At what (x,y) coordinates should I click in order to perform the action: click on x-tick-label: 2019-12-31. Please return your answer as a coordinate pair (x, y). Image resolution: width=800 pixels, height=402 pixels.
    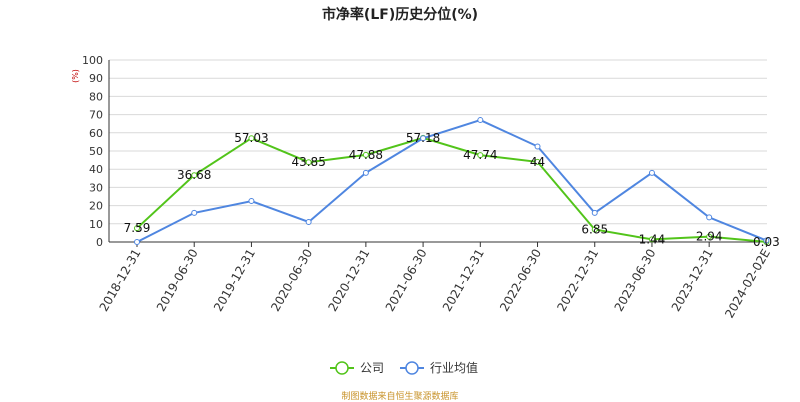
    Looking at the image, I should click on (234, 280).